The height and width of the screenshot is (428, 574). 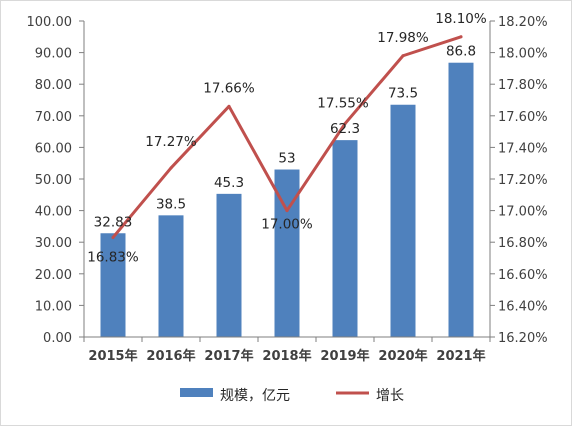 I want to click on left-tick-label: 60.00, so click(x=53, y=148).